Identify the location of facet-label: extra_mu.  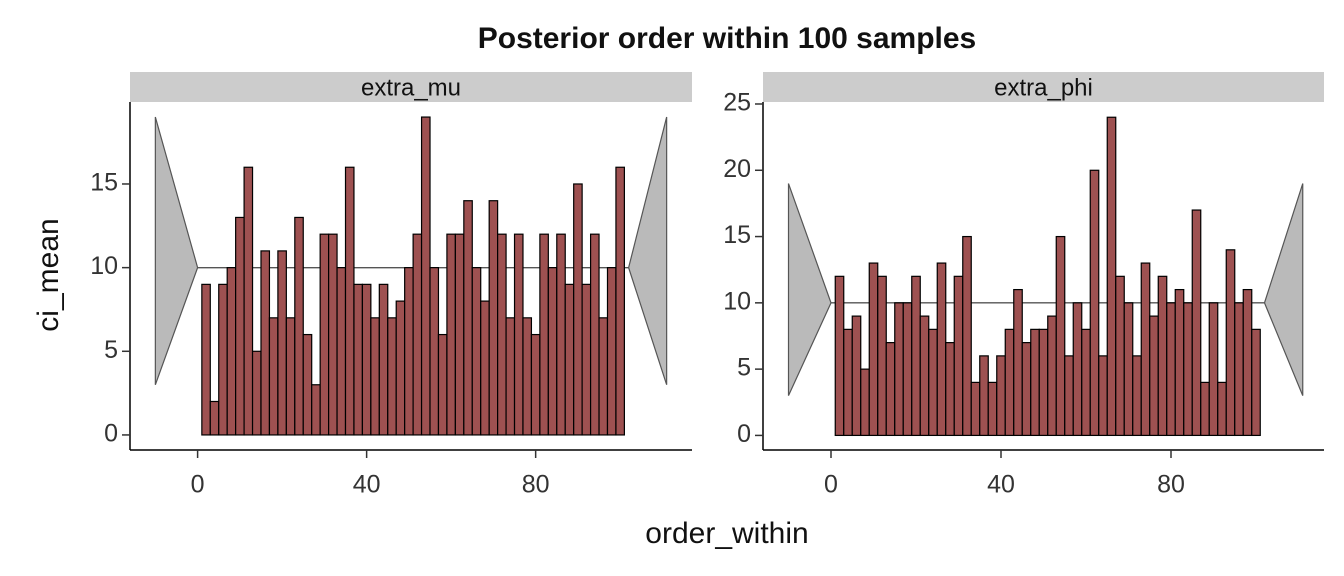
(411, 87).